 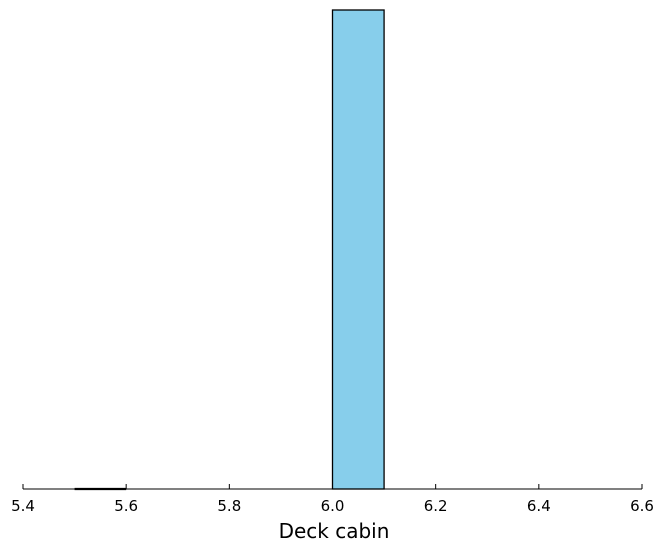 What do you see at coordinates (126, 506) in the screenshot?
I see `x-tick-label-1: 5.6` at bounding box center [126, 506].